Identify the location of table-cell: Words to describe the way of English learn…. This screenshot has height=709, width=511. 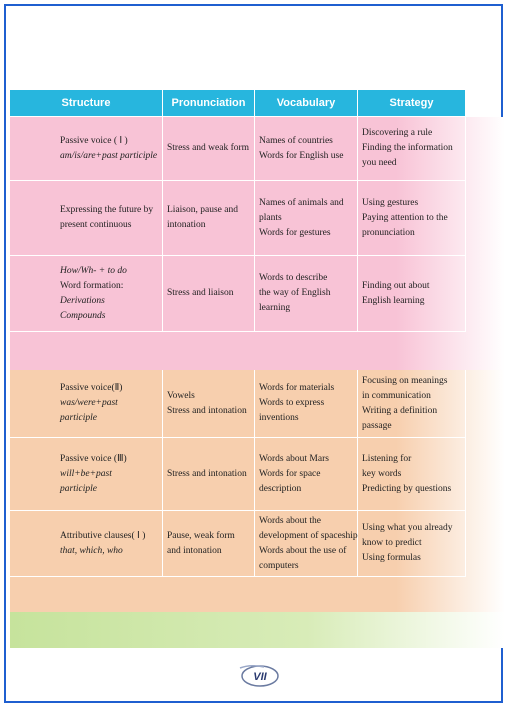
(306, 294).